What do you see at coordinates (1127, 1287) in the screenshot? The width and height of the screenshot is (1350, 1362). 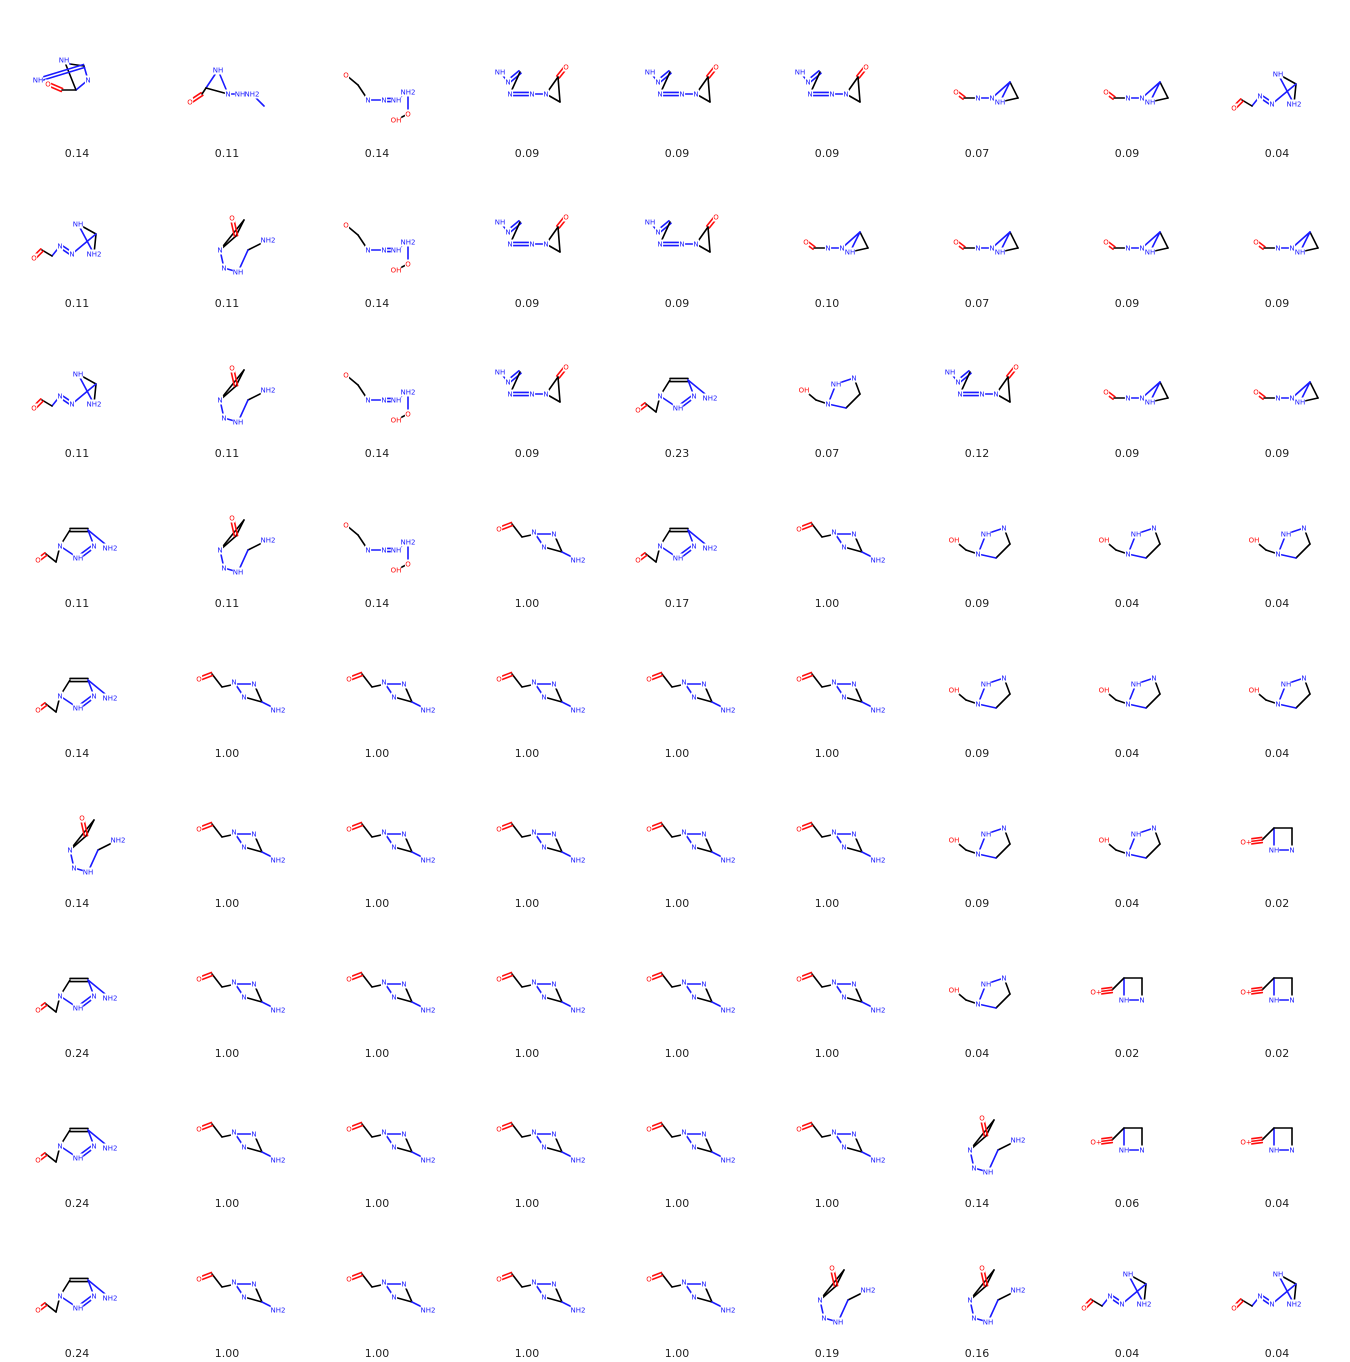 I see `molecule-cell: NH NH2 N N O 0.04` at bounding box center [1127, 1287].